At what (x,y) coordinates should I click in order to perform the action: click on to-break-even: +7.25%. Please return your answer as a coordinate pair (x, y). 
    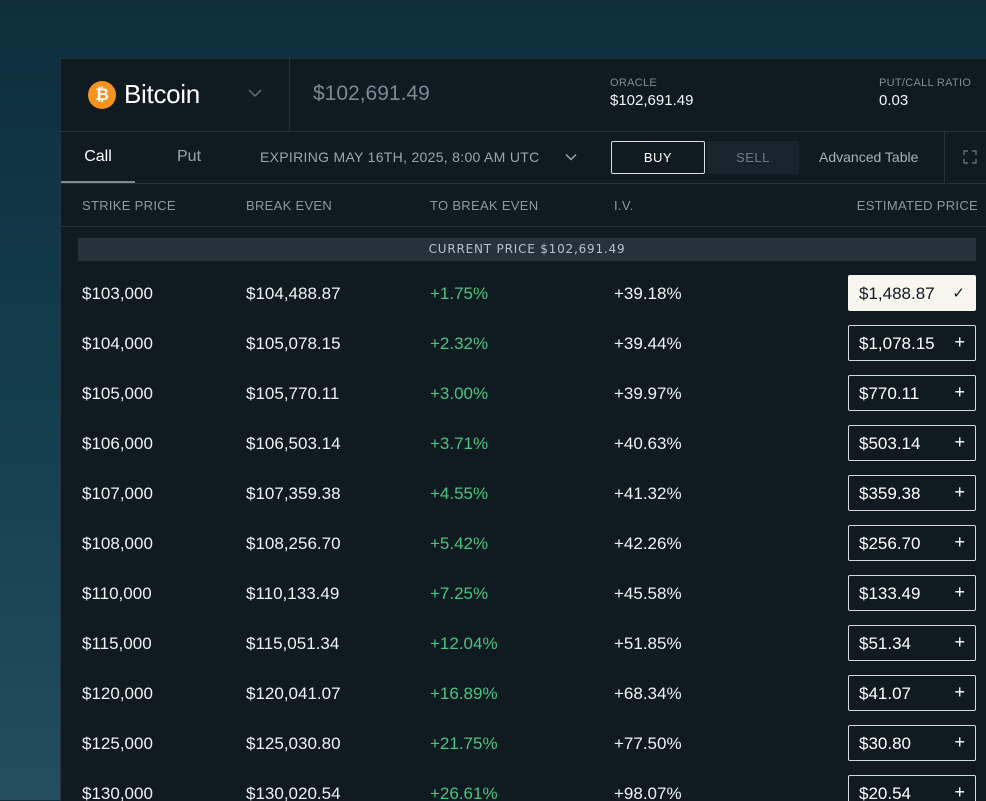
    Looking at the image, I should click on (459, 593).